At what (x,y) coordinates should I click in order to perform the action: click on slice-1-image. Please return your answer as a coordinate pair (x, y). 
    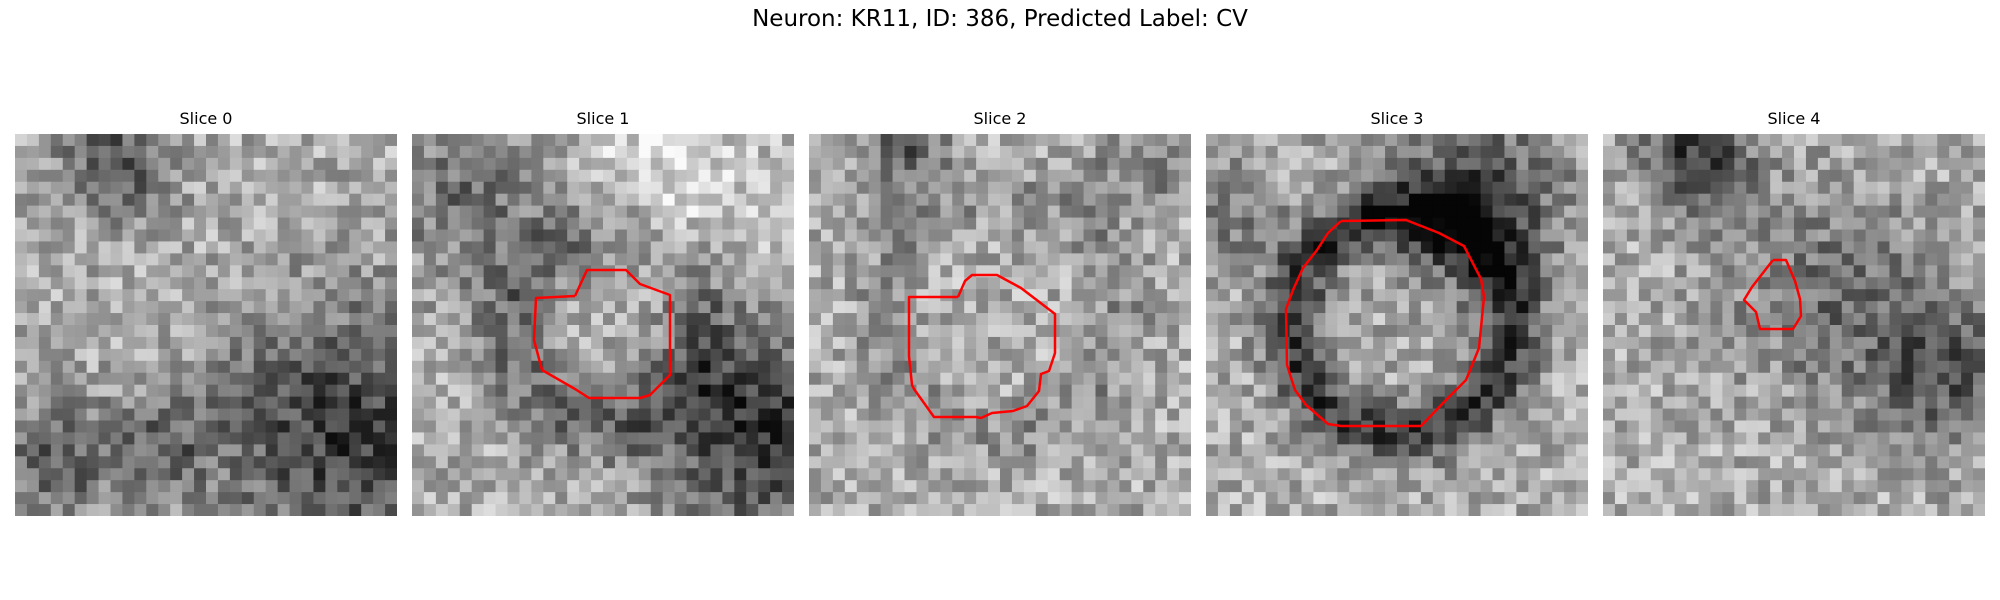
    Looking at the image, I should click on (603, 325).